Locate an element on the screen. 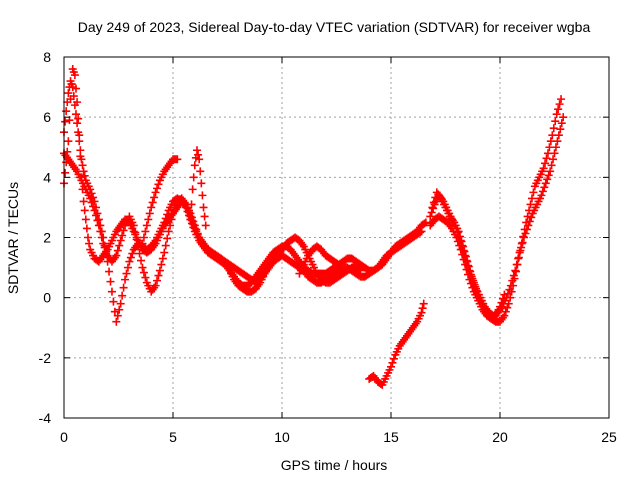 The image size is (640, 480). series-track-j is located at coordinates (467, 267).